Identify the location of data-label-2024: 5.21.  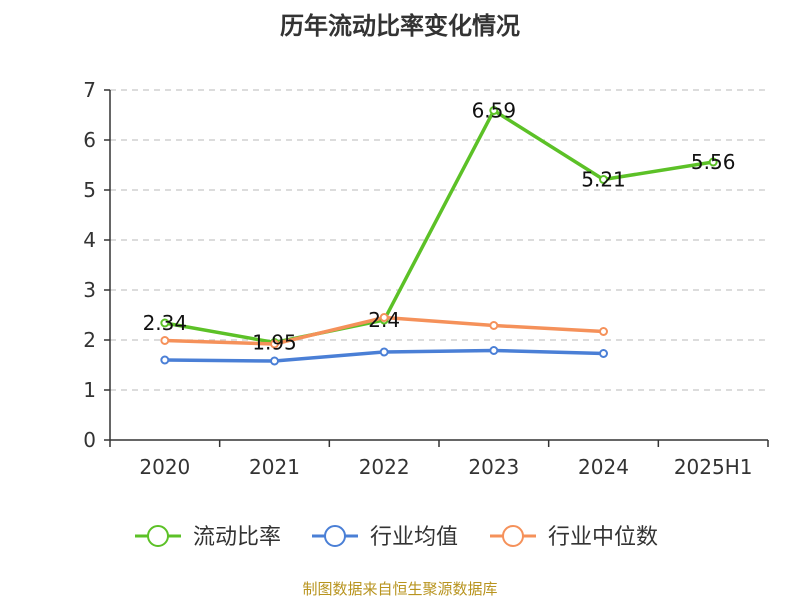
(603, 180).